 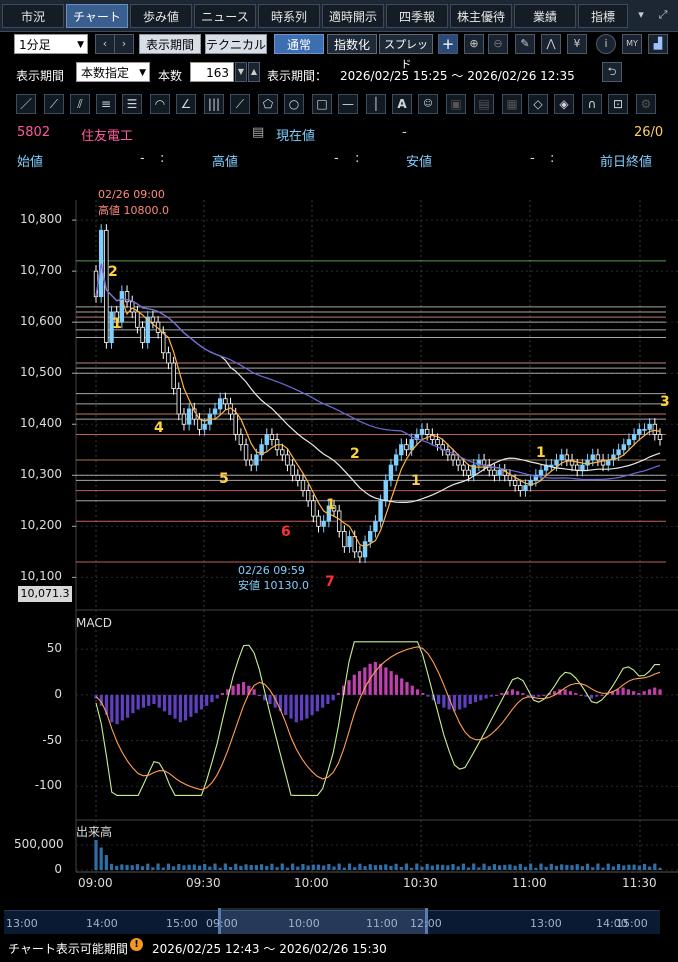 I want to click on spread-button: スプレッド, so click(x=406, y=52).